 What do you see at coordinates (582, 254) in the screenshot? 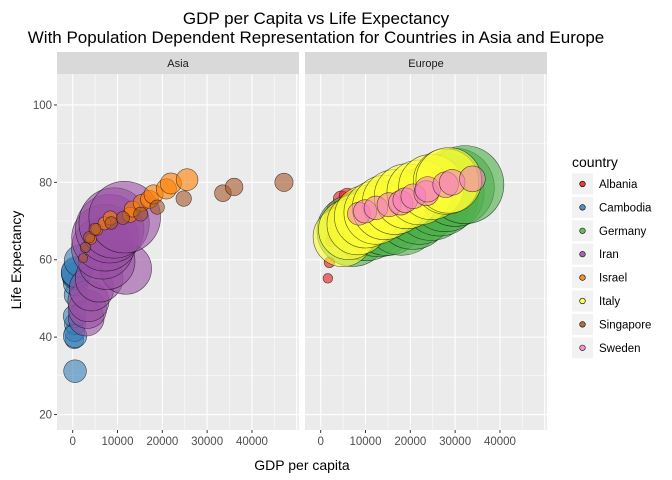
I see `legend-swatch-iran` at bounding box center [582, 254].